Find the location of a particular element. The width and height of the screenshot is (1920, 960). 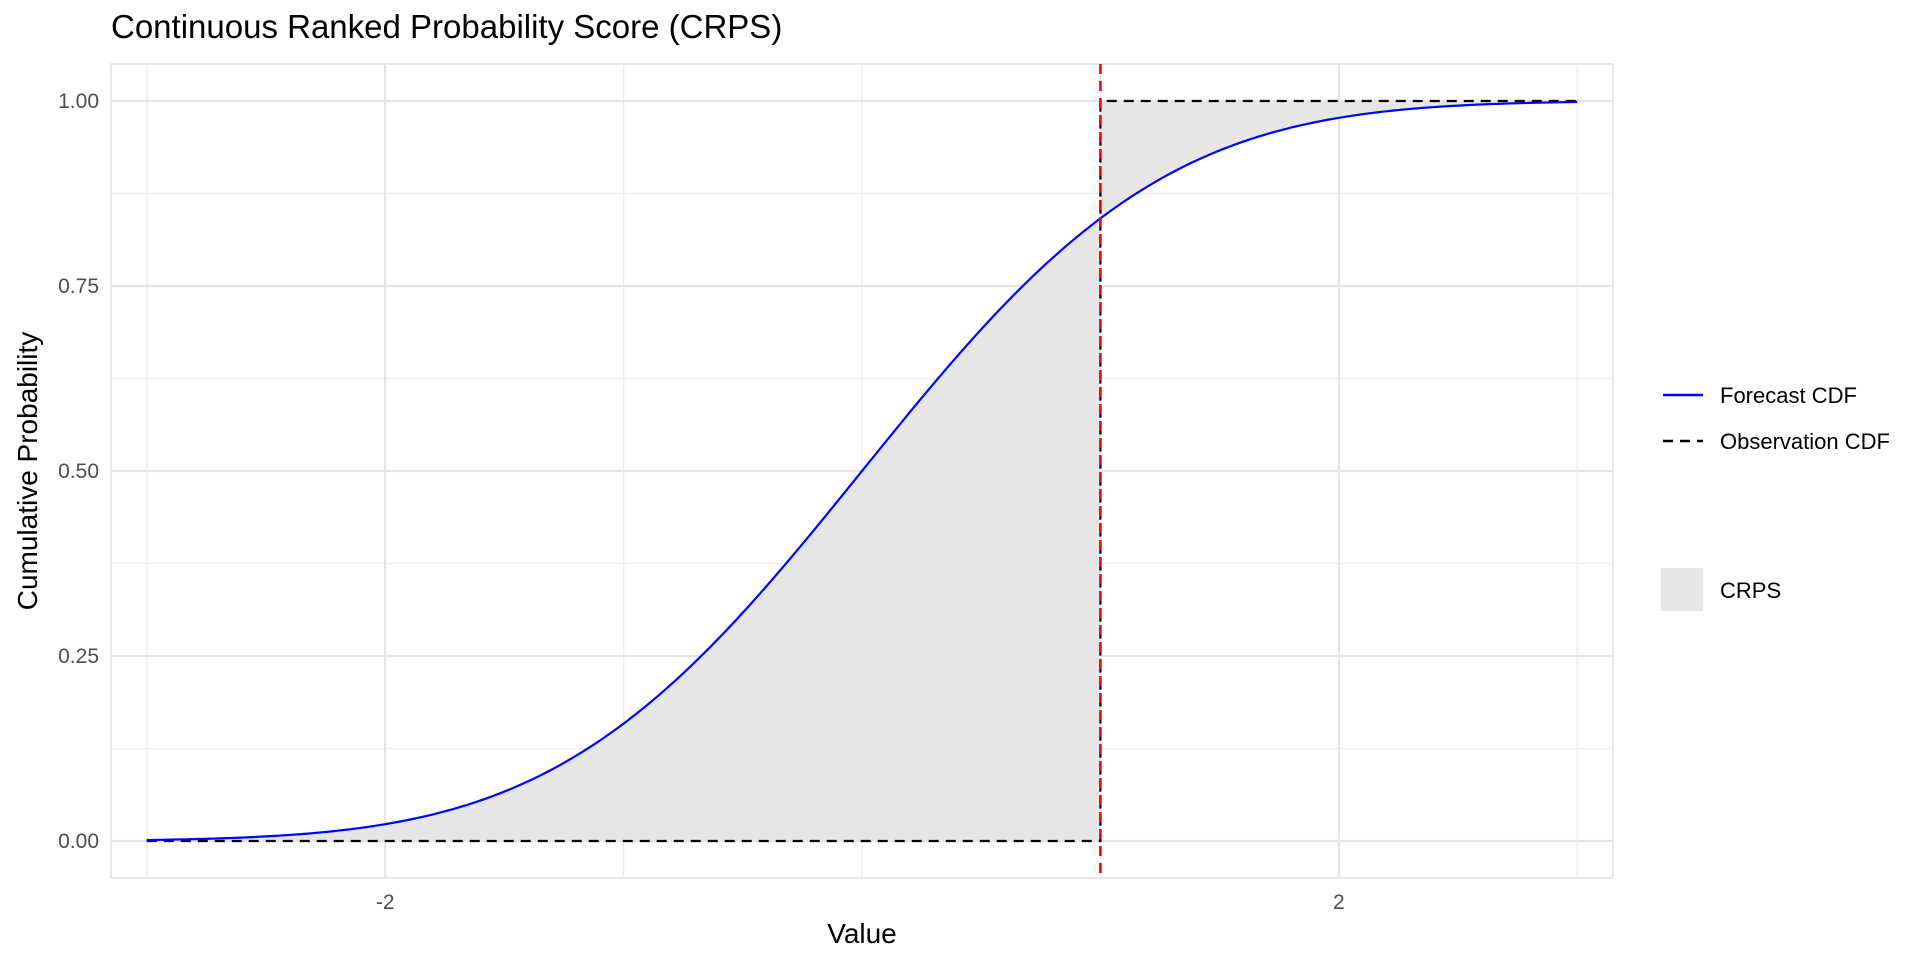

legend-crps-label: CRPS is located at coordinates (1750, 590).